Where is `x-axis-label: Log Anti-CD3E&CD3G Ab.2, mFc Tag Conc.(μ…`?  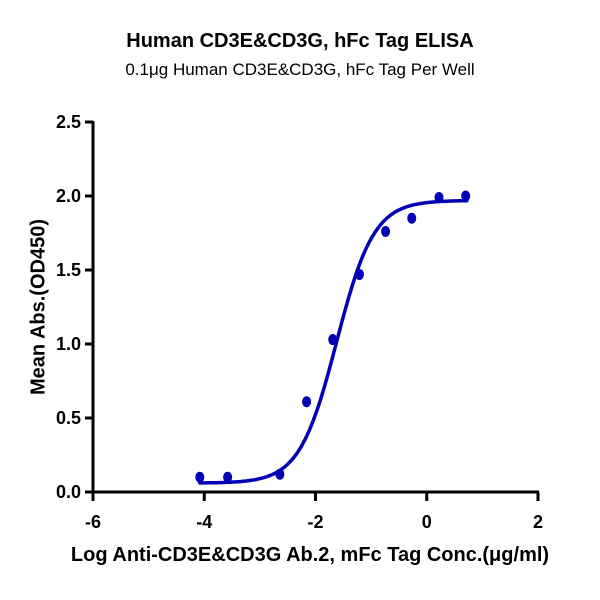 x-axis-label: Log Anti-CD3E&CD3G Ab.2, mFc Tag Conc.(μ… is located at coordinates (310, 555).